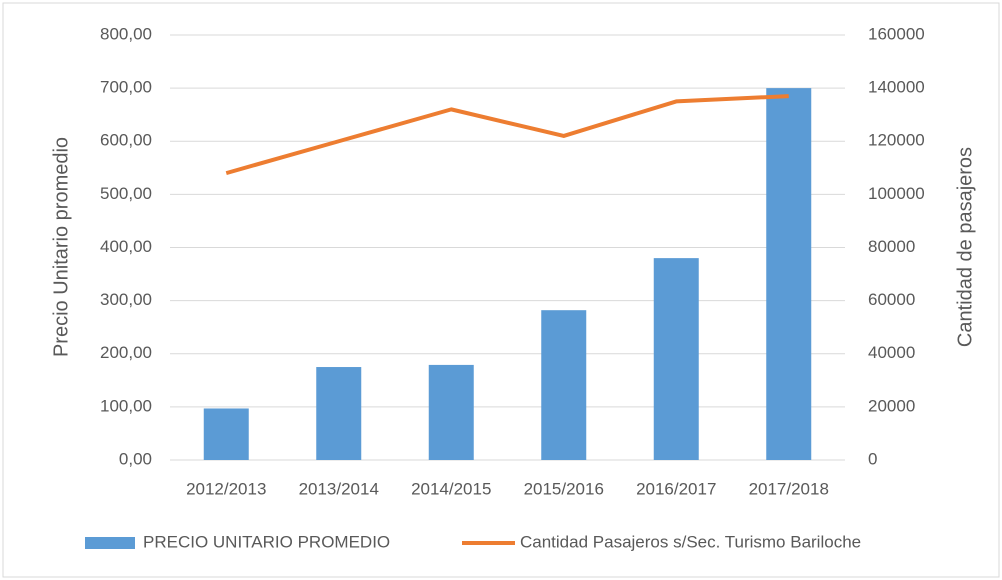  Describe the element at coordinates (126, 246) in the screenshot. I see `y-tick-label: 400,00` at that location.